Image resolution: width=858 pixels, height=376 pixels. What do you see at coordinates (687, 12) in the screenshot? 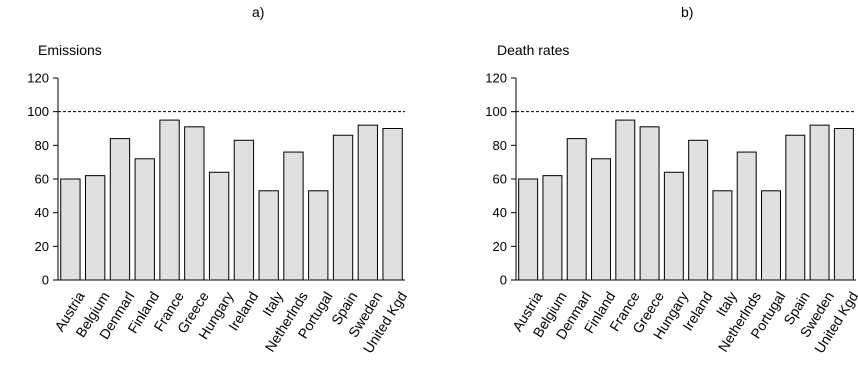
I see `panel-label: b)` at bounding box center [687, 12].